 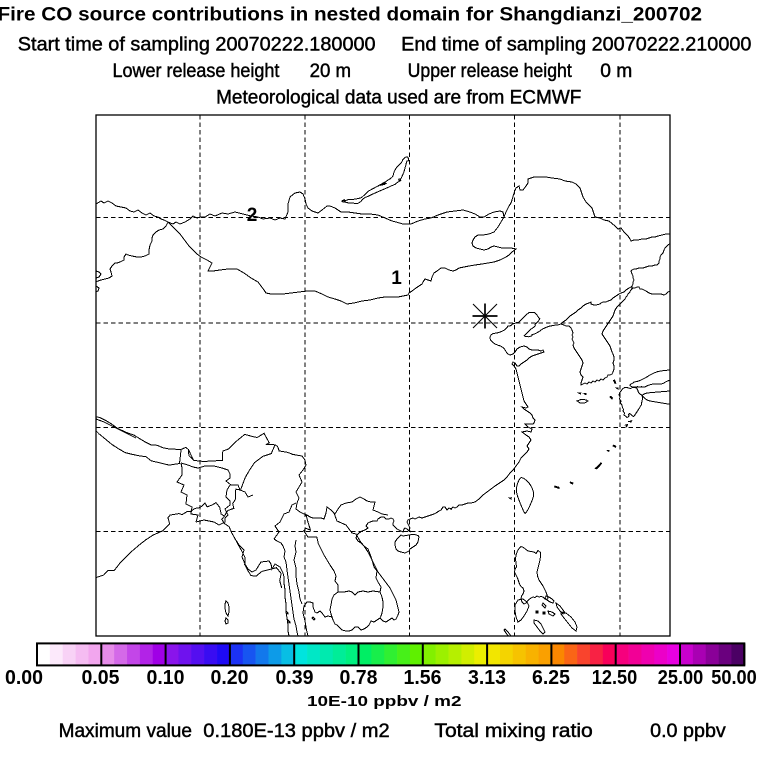 What do you see at coordinates (230, 677) in the screenshot?
I see `svg-text: 0.20` at bounding box center [230, 677].